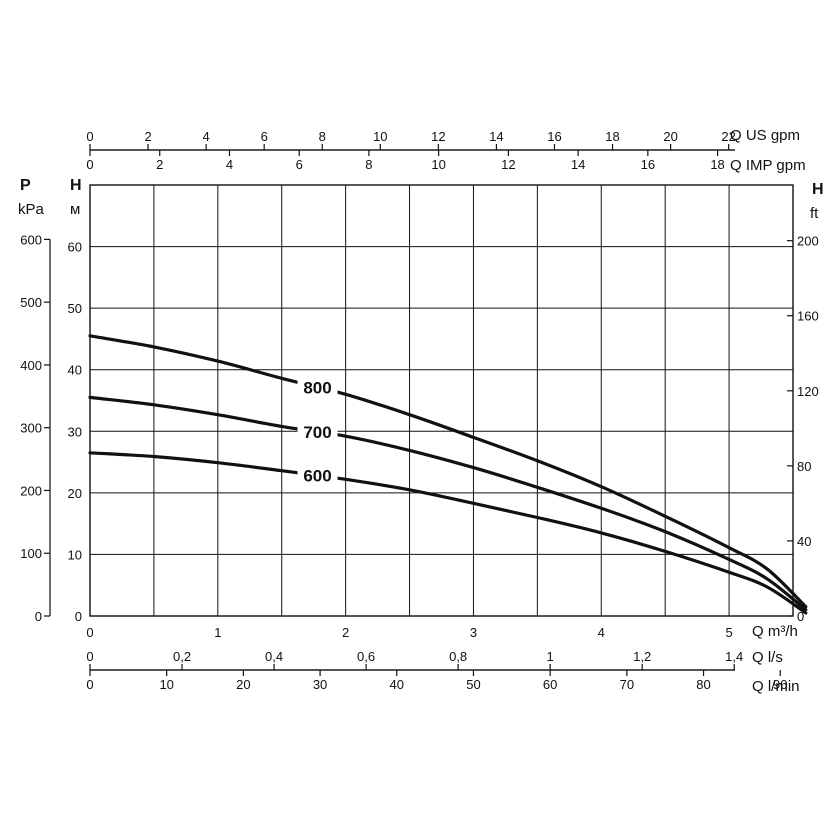  Describe the element at coordinates (366, 656) in the screenshot. I see `ls-tick-label: 0,6` at that location.